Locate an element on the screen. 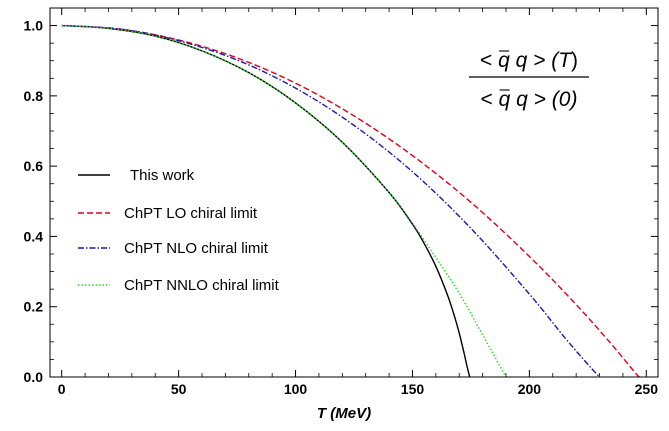  ratio-numerator-part: q is located at coordinates (504, 60).